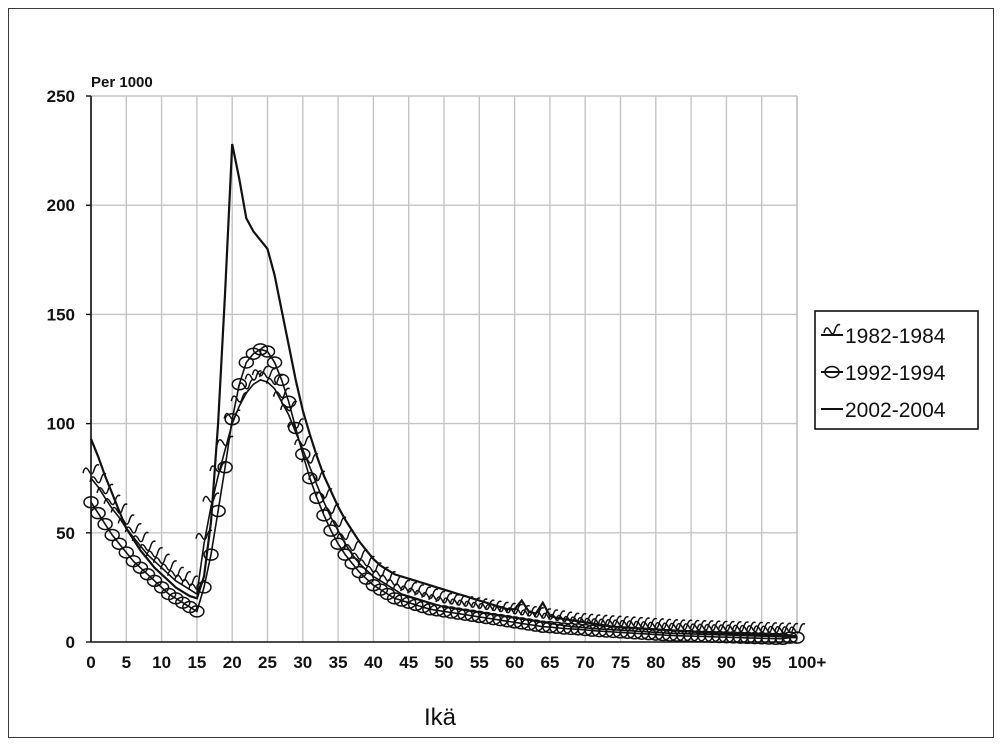 The width and height of the screenshot is (1006, 748). What do you see at coordinates (122, 82) in the screenshot?
I see `y-axis-label: Per 1000` at bounding box center [122, 82].